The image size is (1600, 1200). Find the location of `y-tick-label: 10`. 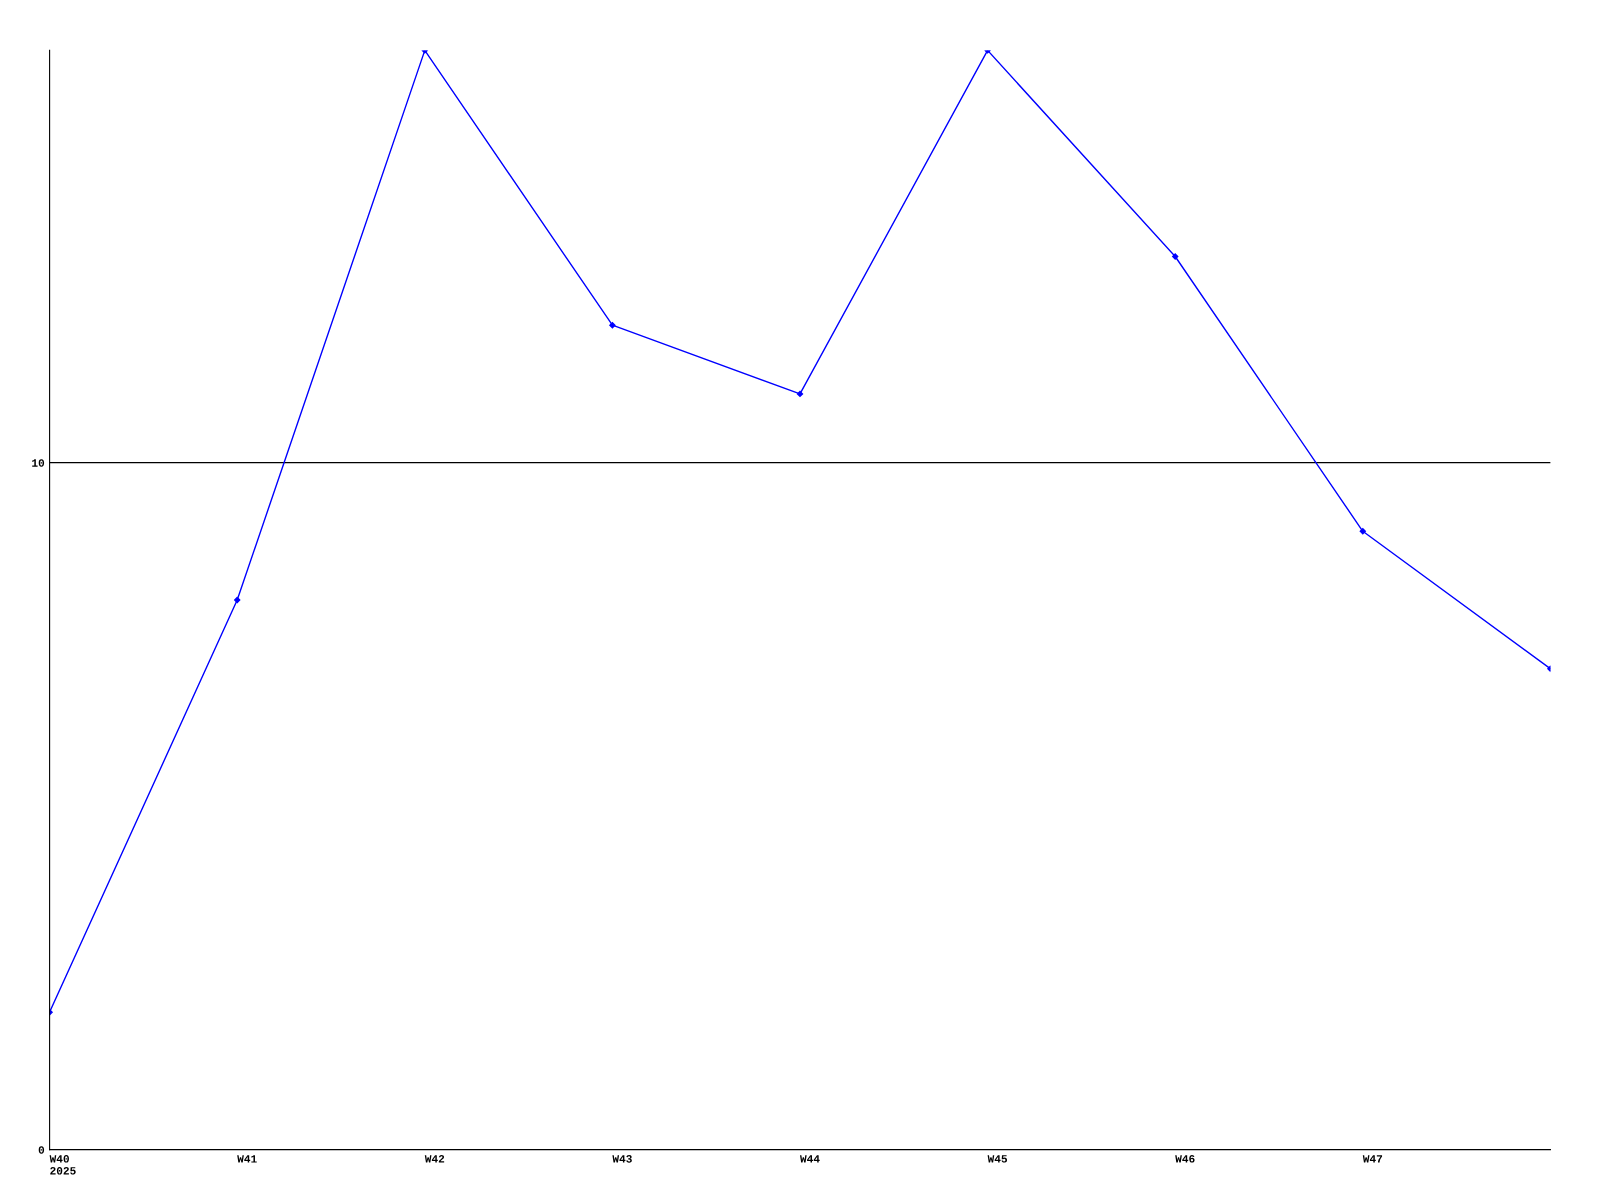

y-tick-label: 10 is located at coordinates (38, 463).